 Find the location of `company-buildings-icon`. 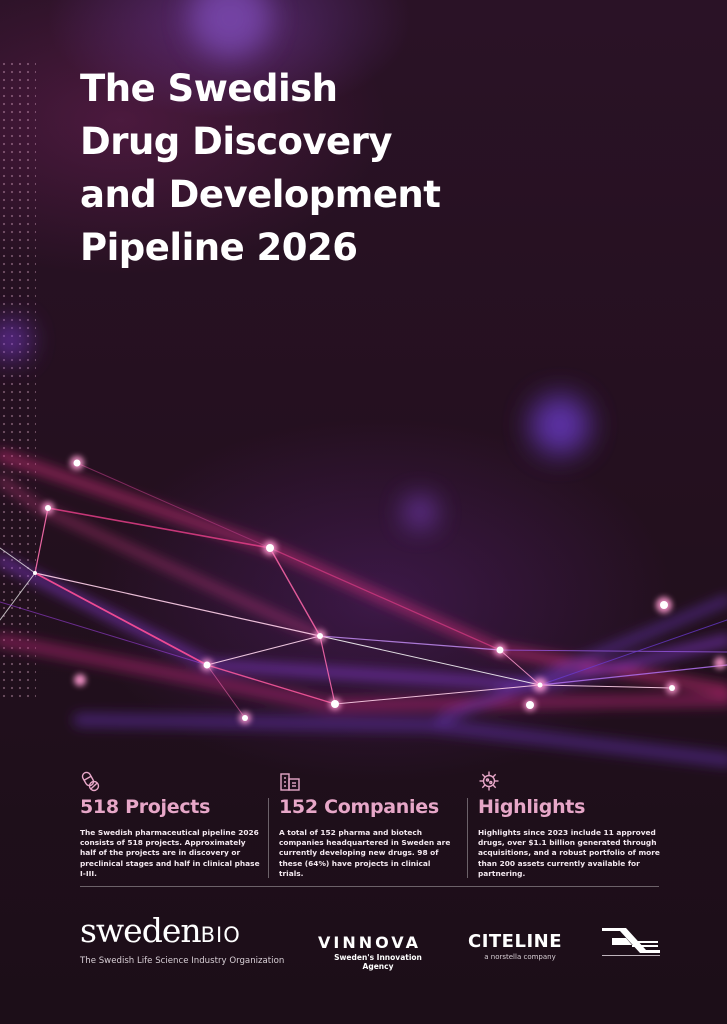

company-buildings-icon is located at coordinates (290, 782).